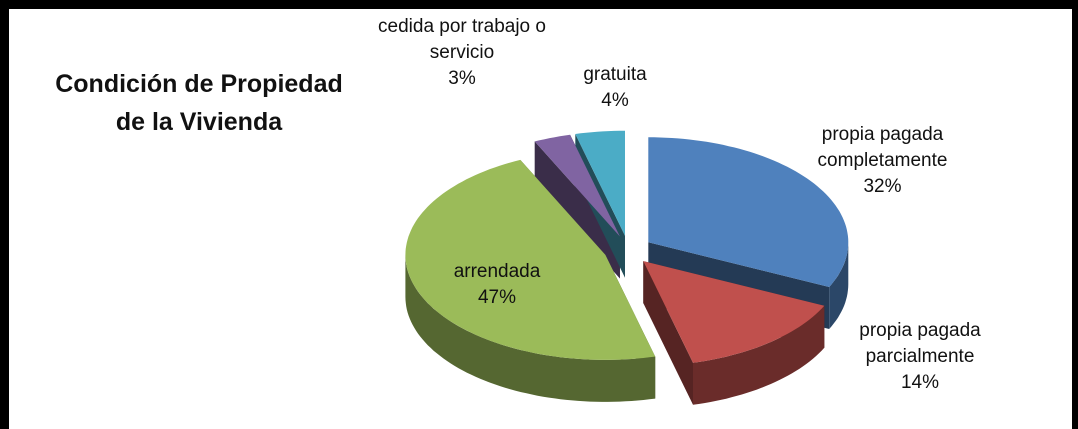  What do you see at coordinates (497, 297) in the screenshot?
I see `value-label: 47%` at bounding box center [497, 297].